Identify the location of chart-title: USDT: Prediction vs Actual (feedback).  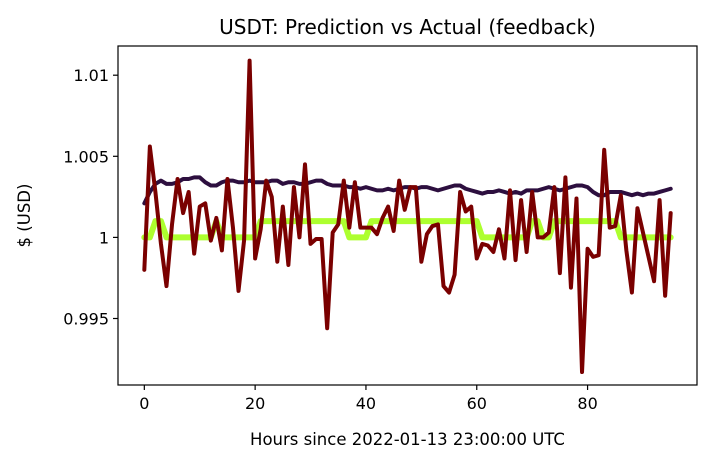
(407, 27).